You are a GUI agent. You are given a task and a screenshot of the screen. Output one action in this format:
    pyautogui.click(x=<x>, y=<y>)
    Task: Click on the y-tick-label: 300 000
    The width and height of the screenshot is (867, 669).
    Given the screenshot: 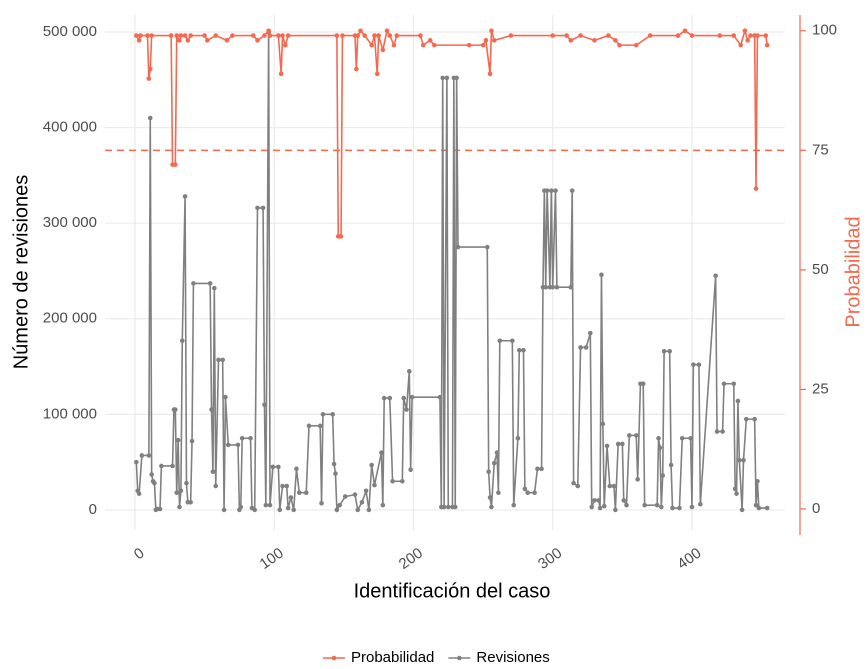 What is the action you would take?
    pyautogui.click(x=70, y=222)
    